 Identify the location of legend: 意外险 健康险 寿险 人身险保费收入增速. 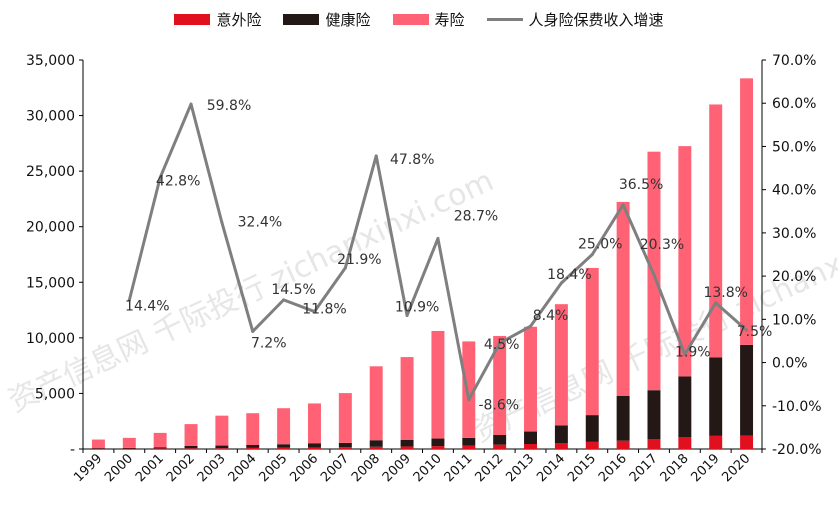
(419, 19).